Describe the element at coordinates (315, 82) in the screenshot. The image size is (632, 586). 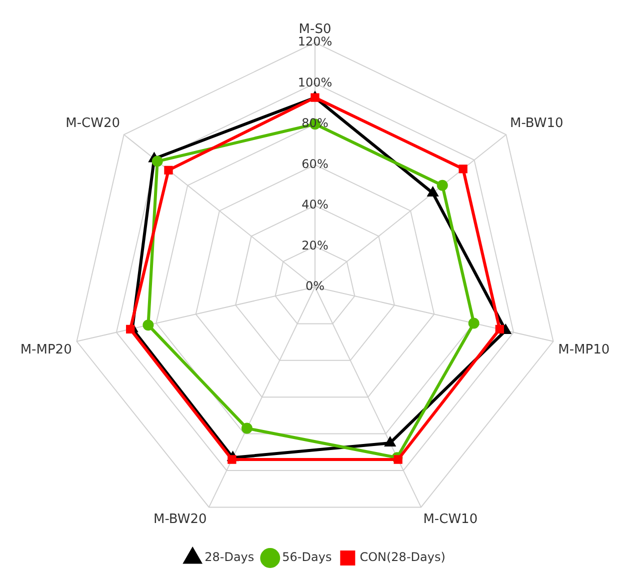
I see `y-tick-label: 100%` at that location.